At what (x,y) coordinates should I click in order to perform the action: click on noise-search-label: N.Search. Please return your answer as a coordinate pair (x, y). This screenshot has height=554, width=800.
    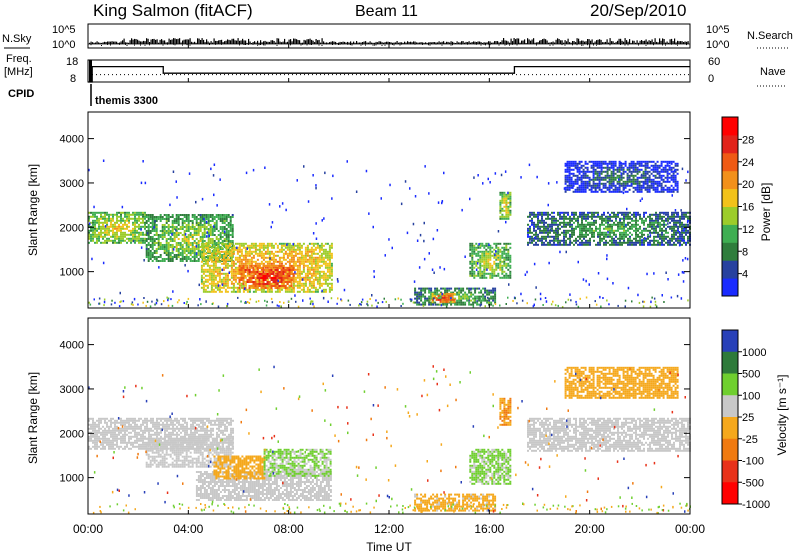
    Looking at the image, I should click on (770, 36).